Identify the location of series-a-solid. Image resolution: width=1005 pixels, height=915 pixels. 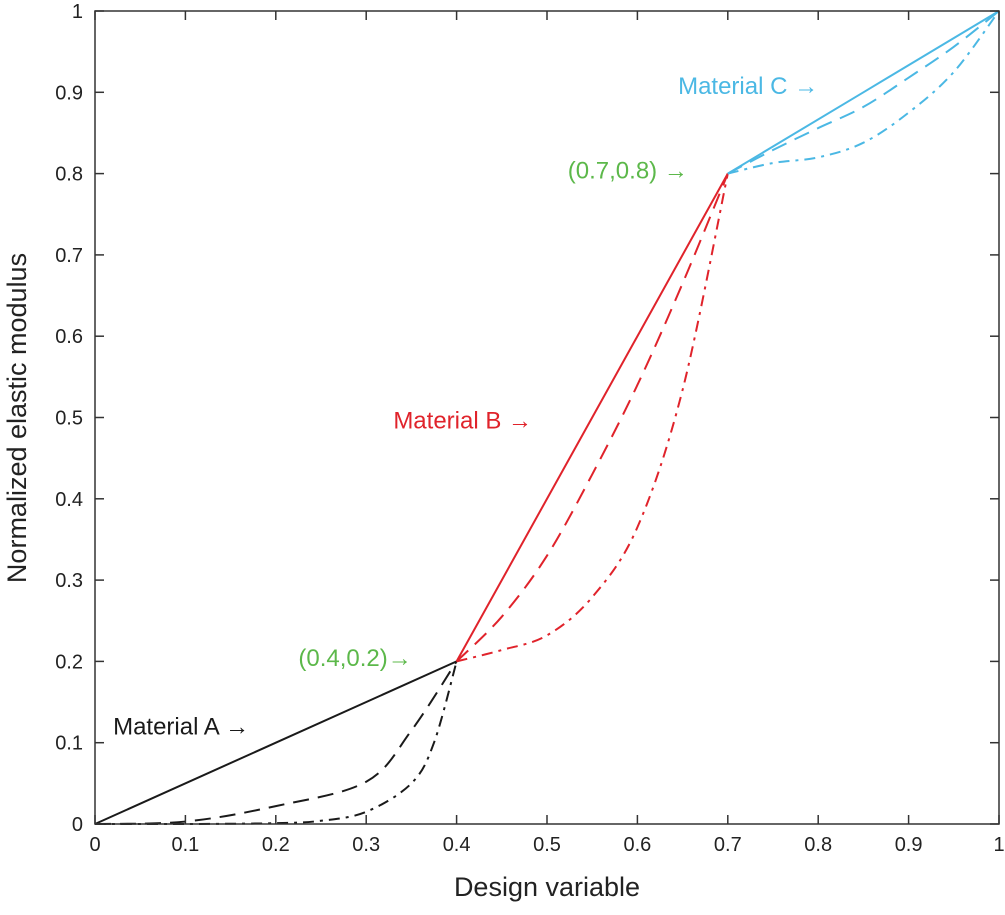
(276, 742).